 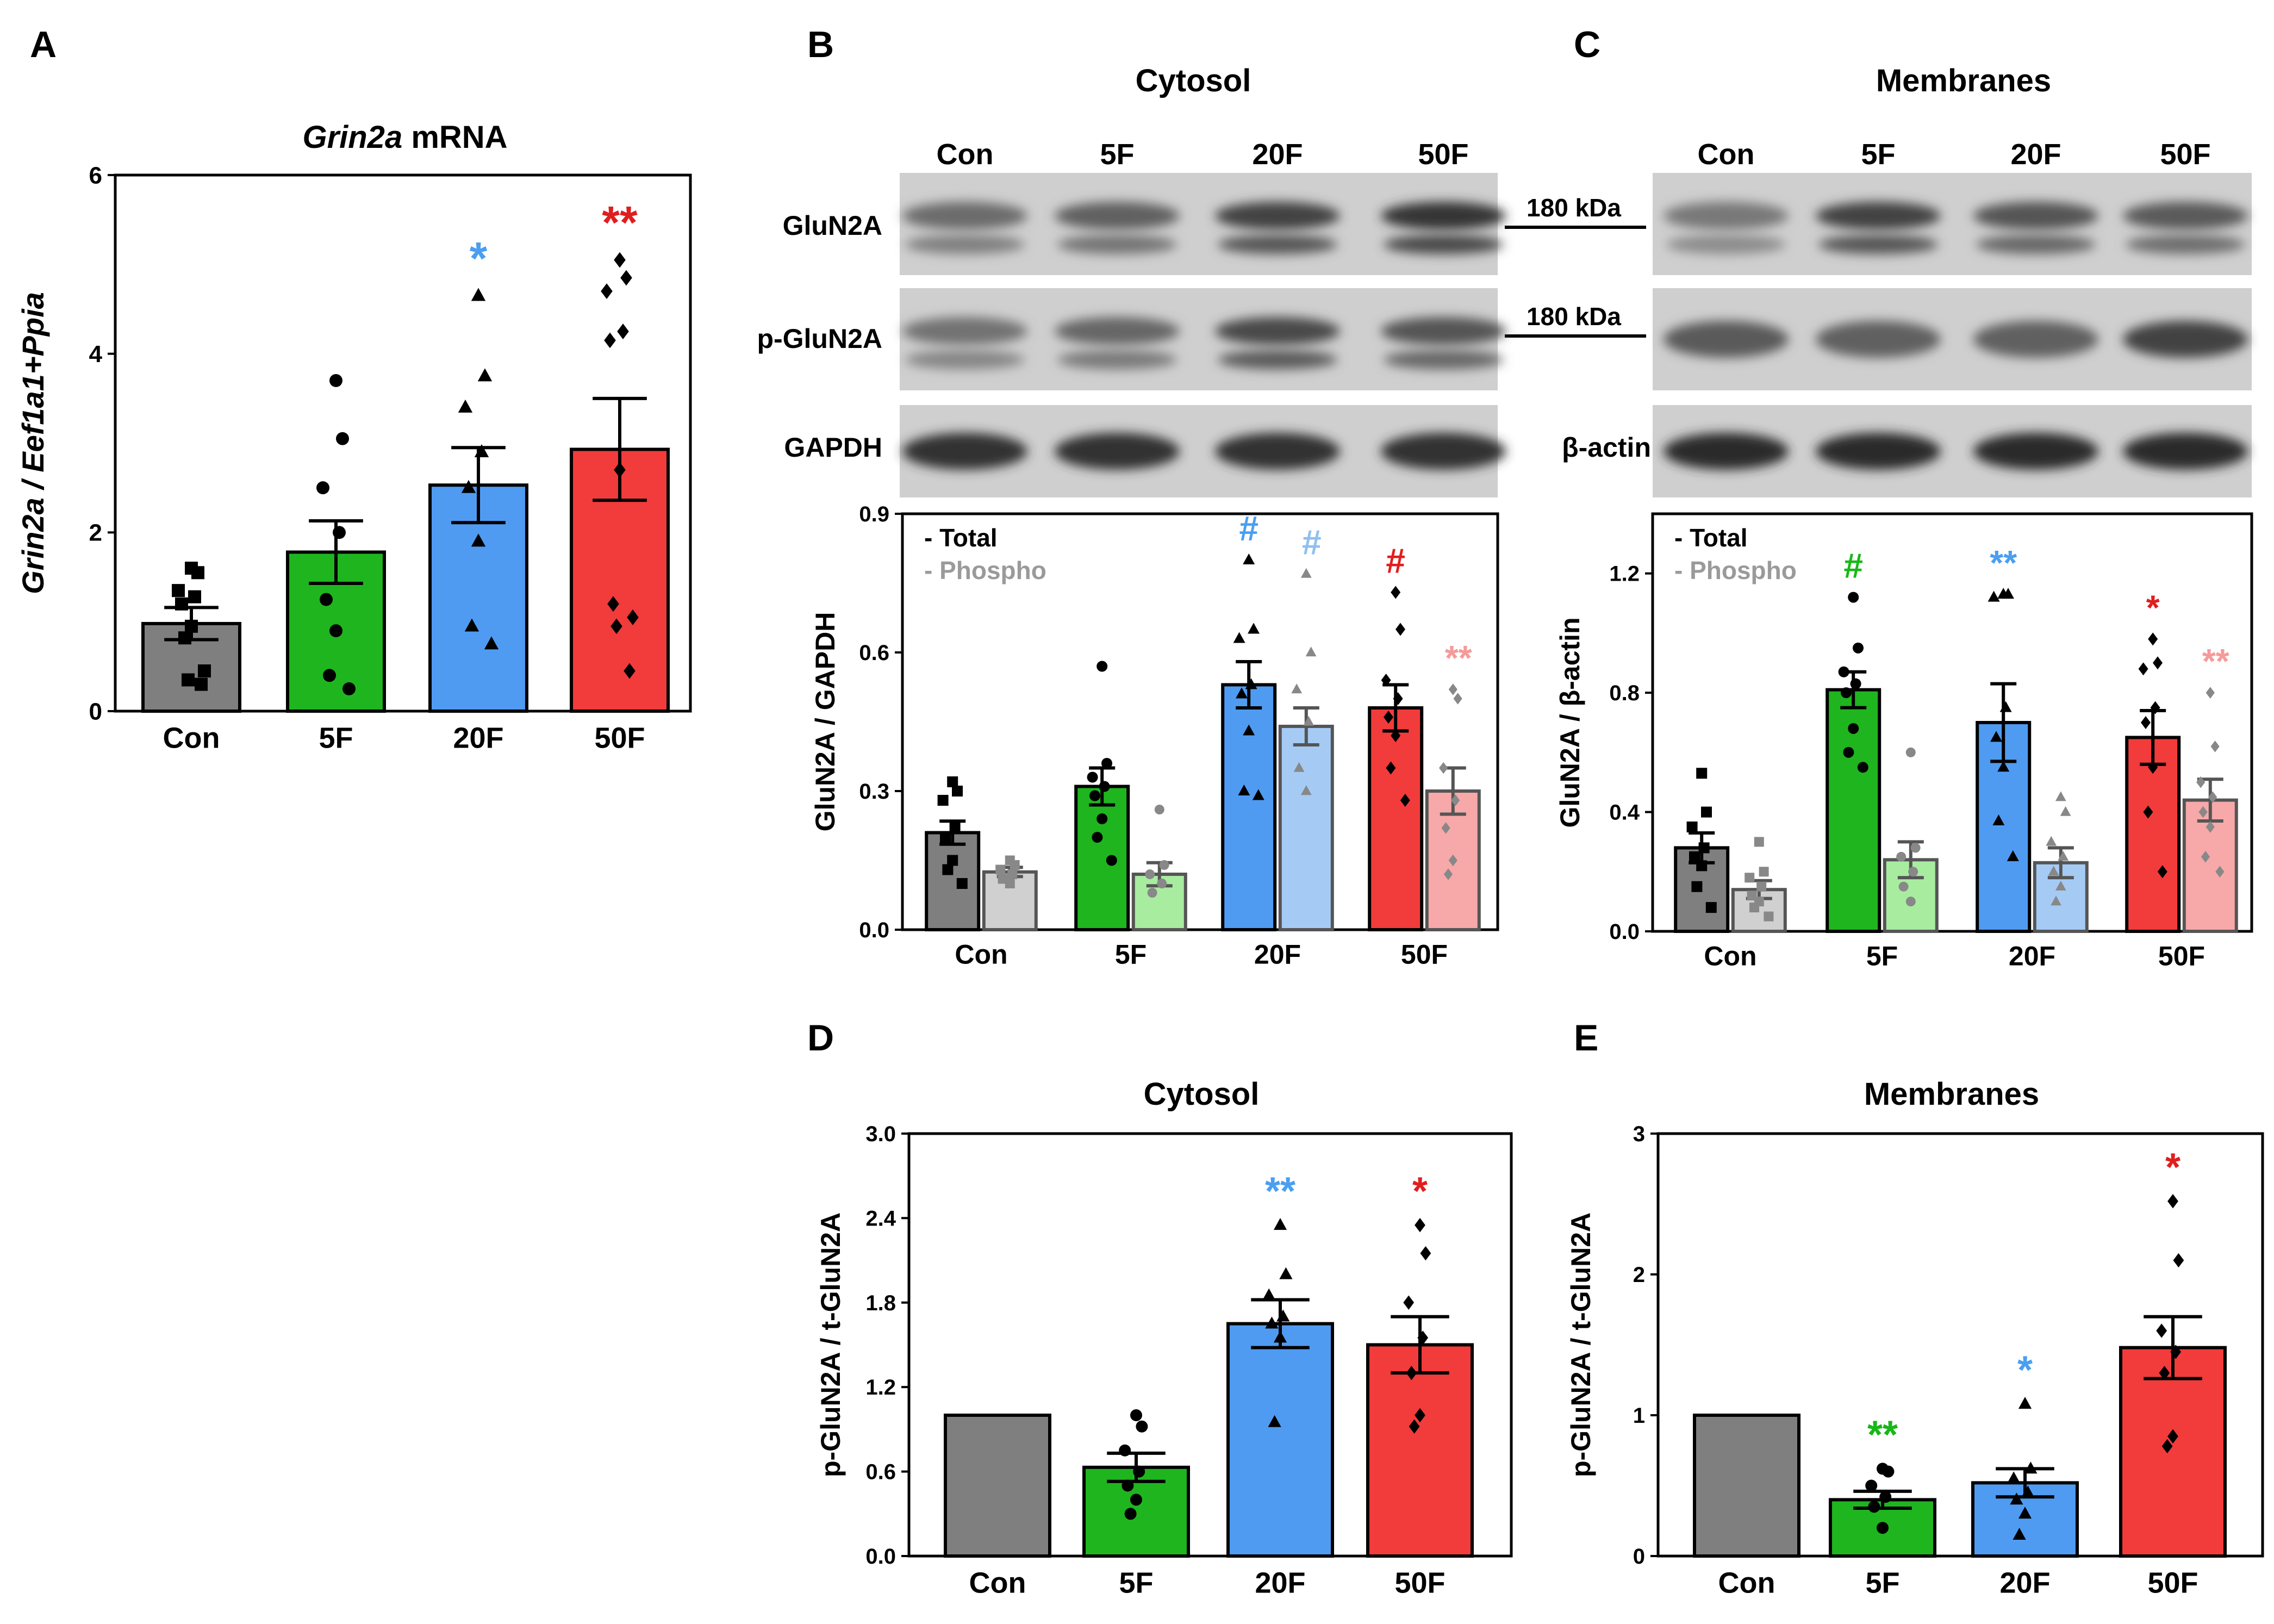 What do you see at coordinates (1312, 542) in the screenshot?
I see `panel-b-significance-phospho-20f: #` at bounding box center [1312, 542].